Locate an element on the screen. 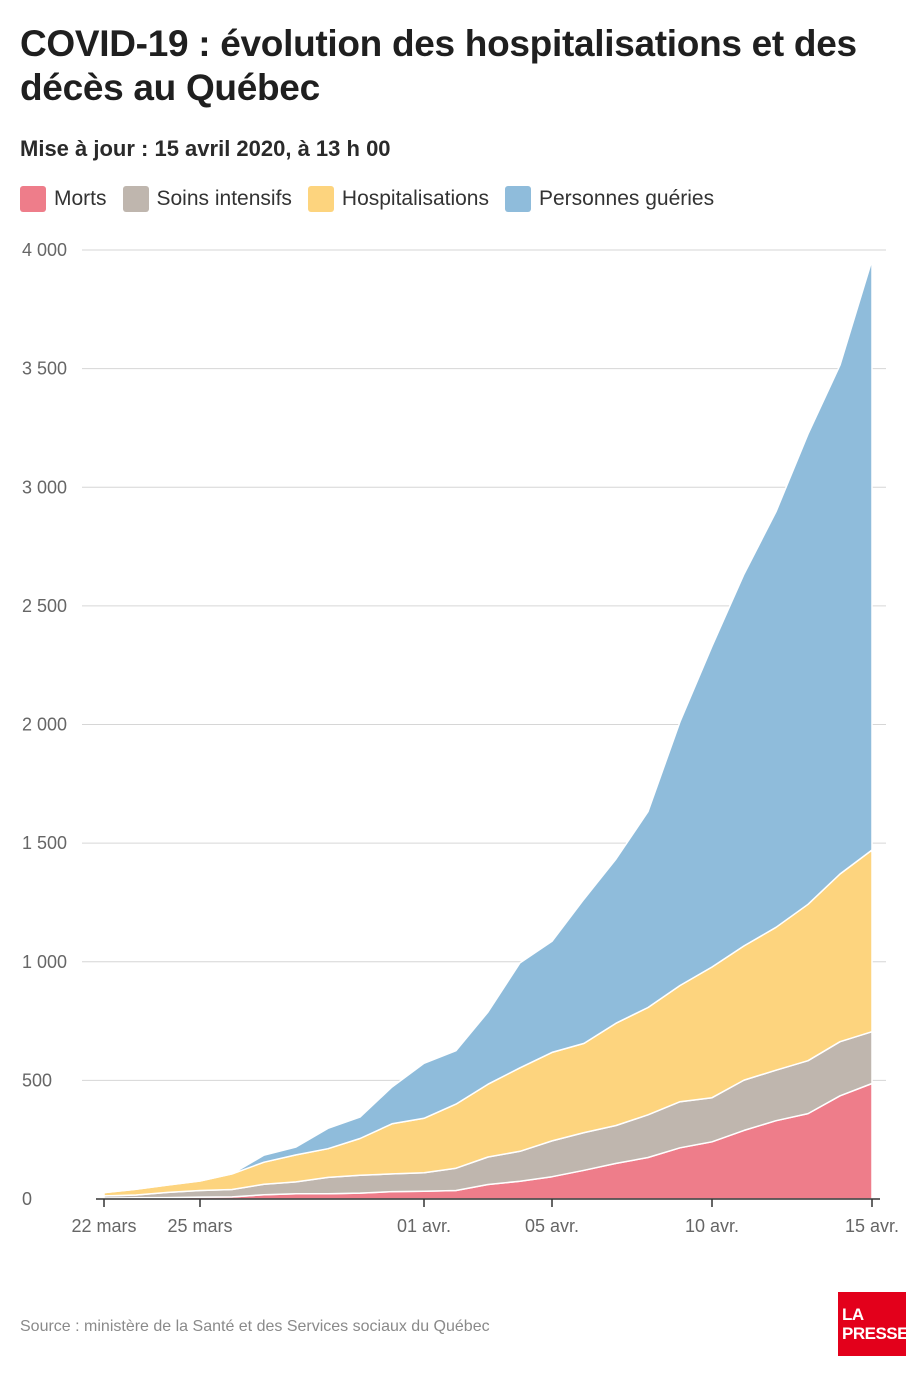 This screenshot has width=924, height=1388. legend-label-soins-intensifs: Soins intensifs is located at coordinates (224, 198).